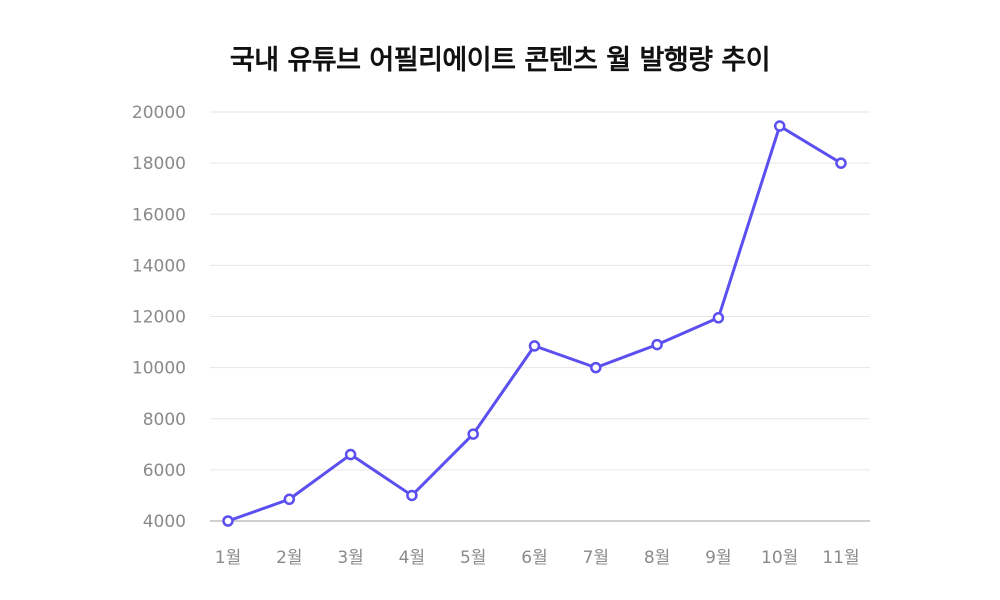 Image resolution: width=1000 pixels, height=600 pixels. I want to click on x-tick-label: 4월, so click(412, 558).